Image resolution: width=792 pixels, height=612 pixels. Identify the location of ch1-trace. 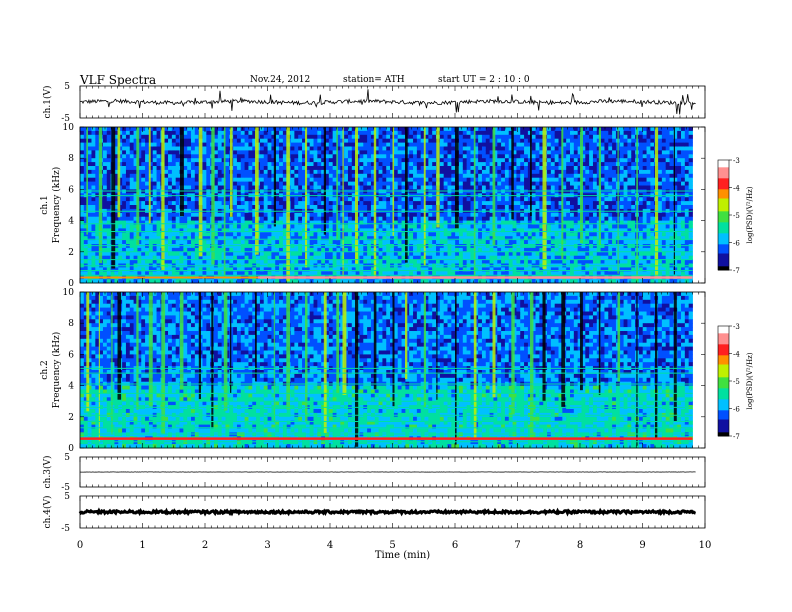
(387, 102).